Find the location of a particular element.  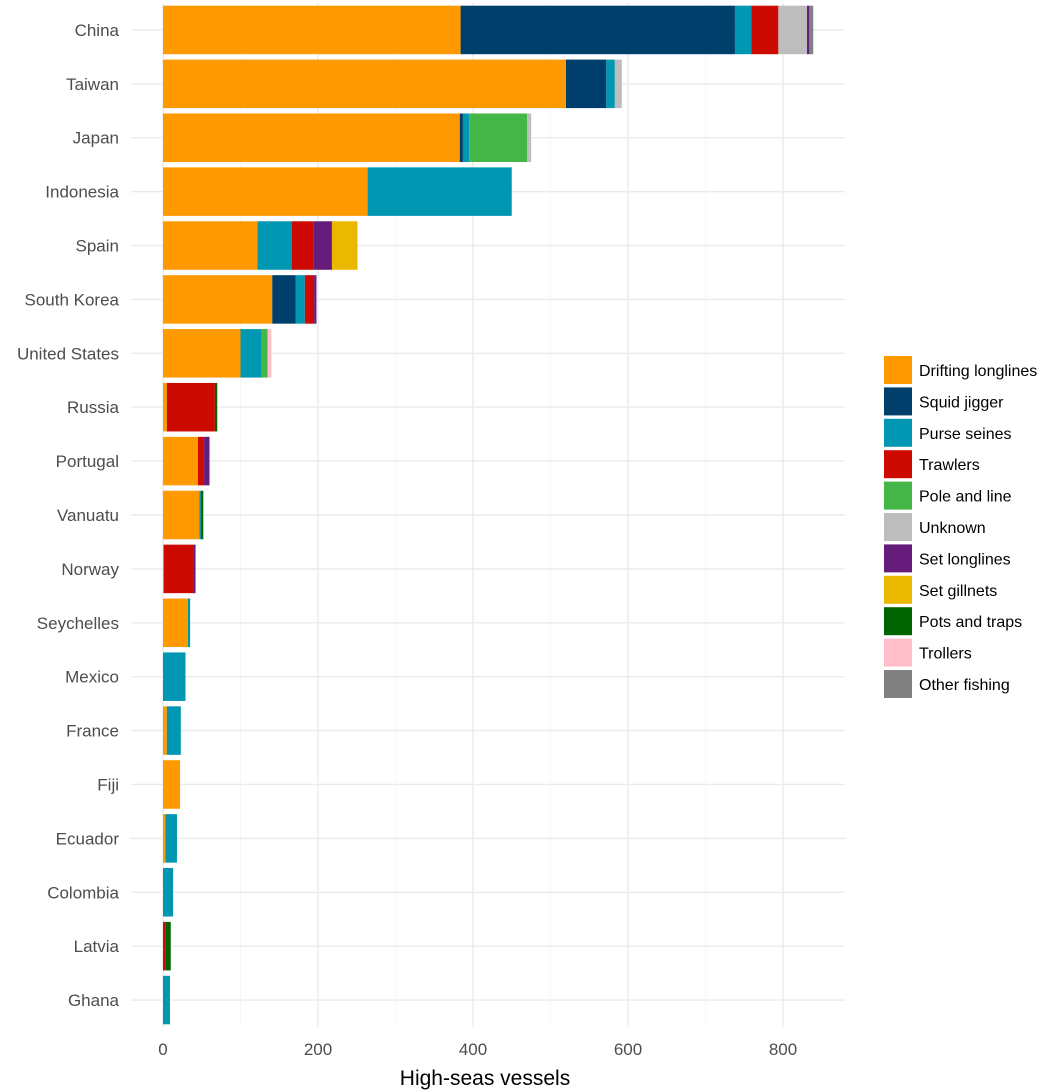

category-label: Vanuatu is located at coordinates (88, 515).